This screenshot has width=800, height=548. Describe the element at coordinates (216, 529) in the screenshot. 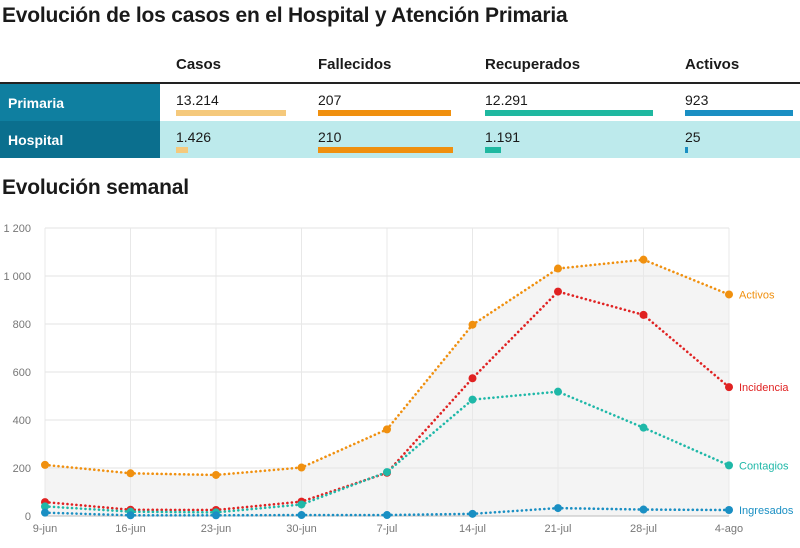

I see `x-tick-label: 23-jun` at that location.